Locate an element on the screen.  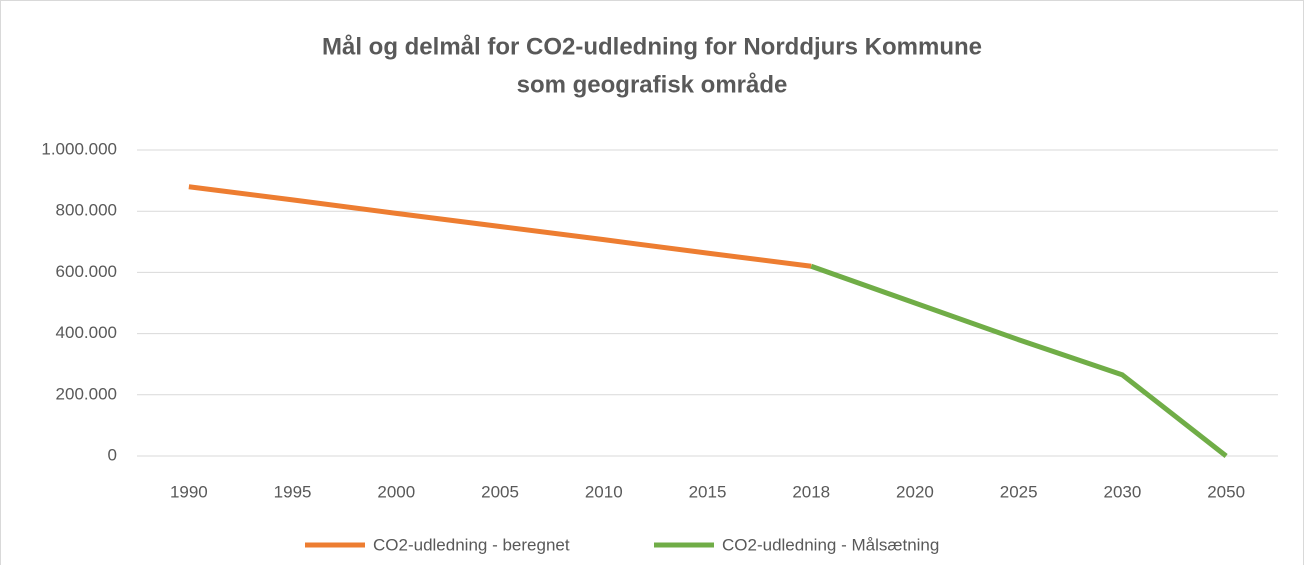
x-tick-label: 2020 is located at coordinates (915, 491).